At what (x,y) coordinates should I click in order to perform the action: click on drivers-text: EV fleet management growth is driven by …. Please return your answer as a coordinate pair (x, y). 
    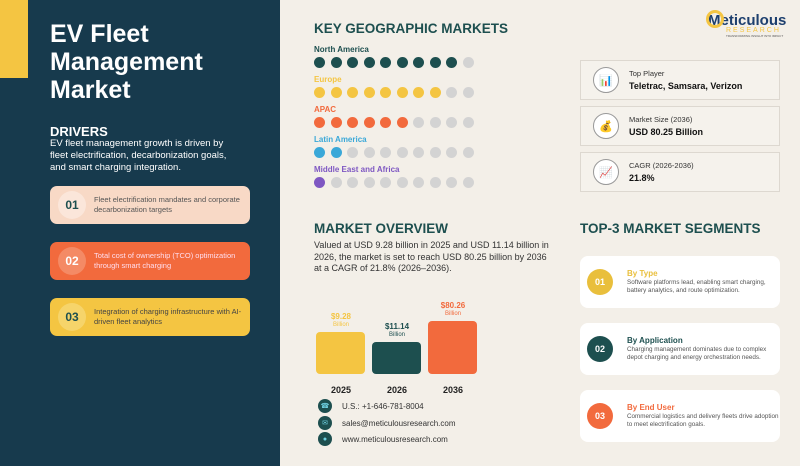
    Looking at the image, I should click on (138, 155).